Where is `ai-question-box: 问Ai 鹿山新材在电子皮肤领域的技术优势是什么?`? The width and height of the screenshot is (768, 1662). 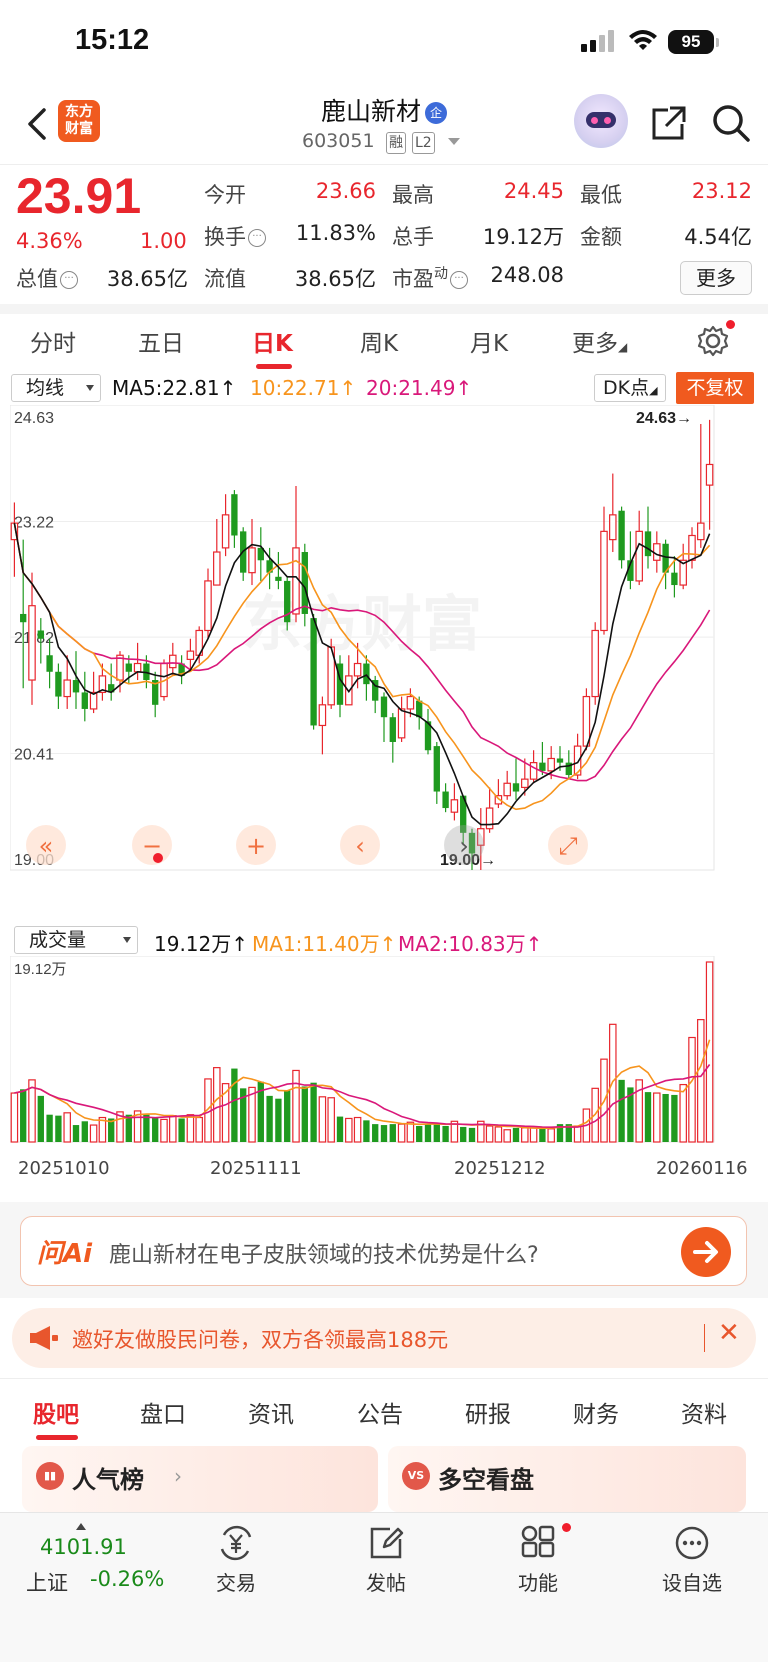
ai-question-box: 问Ai 鹿山新材在电子皮肤领域的技术优势是什么? is located at coordinates (383, 1251).